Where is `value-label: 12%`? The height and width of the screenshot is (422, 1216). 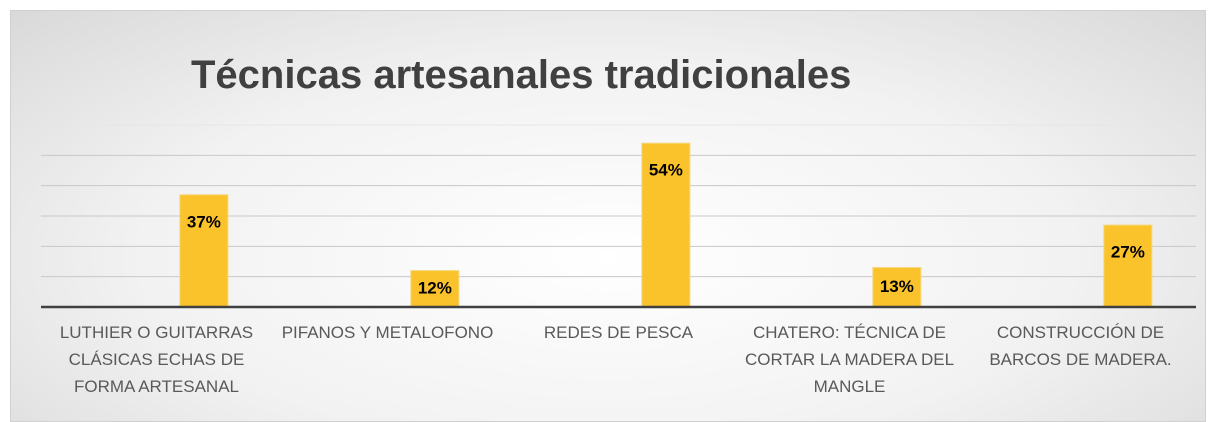 value-label: 12% is located at coordinates (435, 287).